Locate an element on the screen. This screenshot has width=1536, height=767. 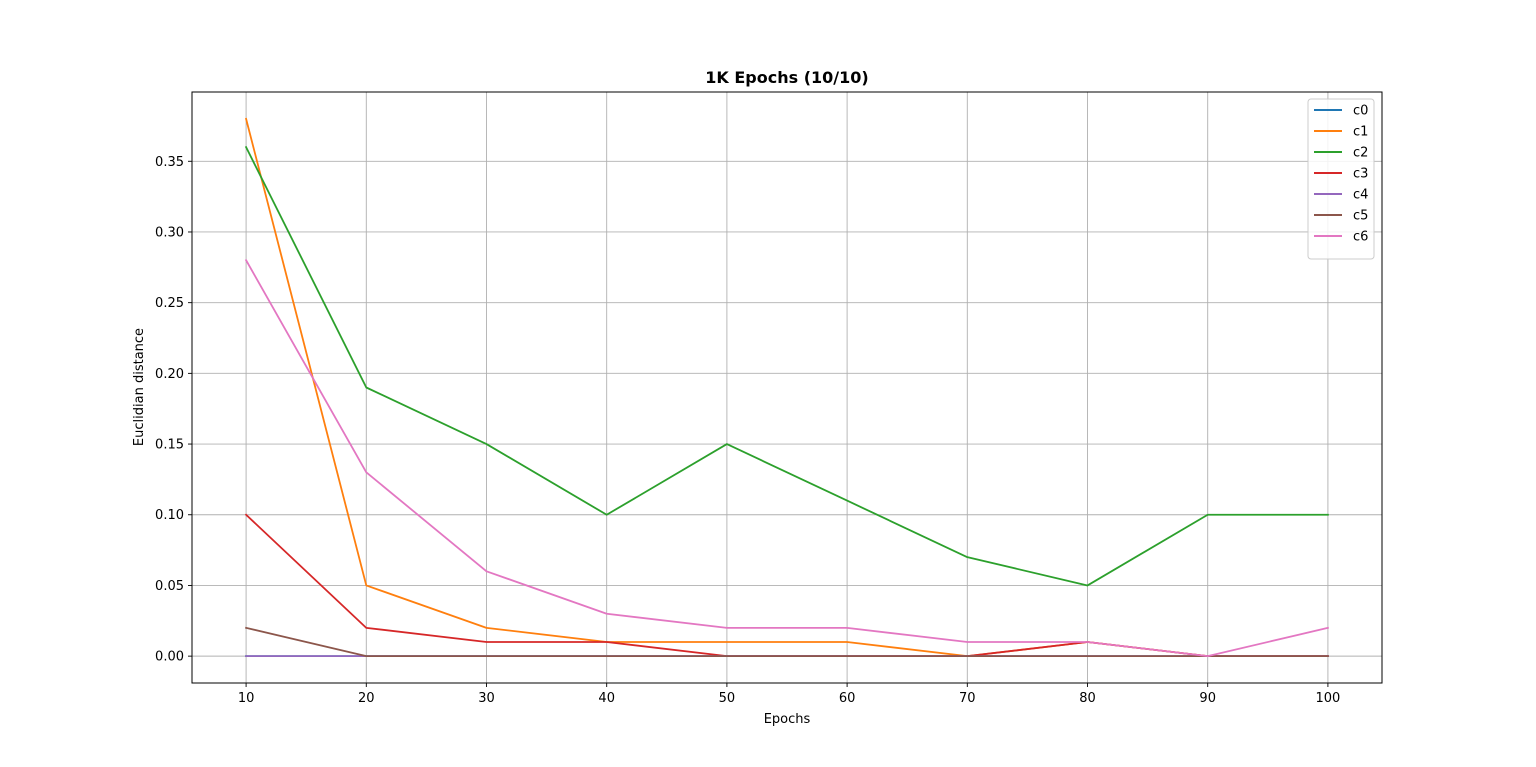
y-tick-label: 0.05 is located at coordinates (169, 586).